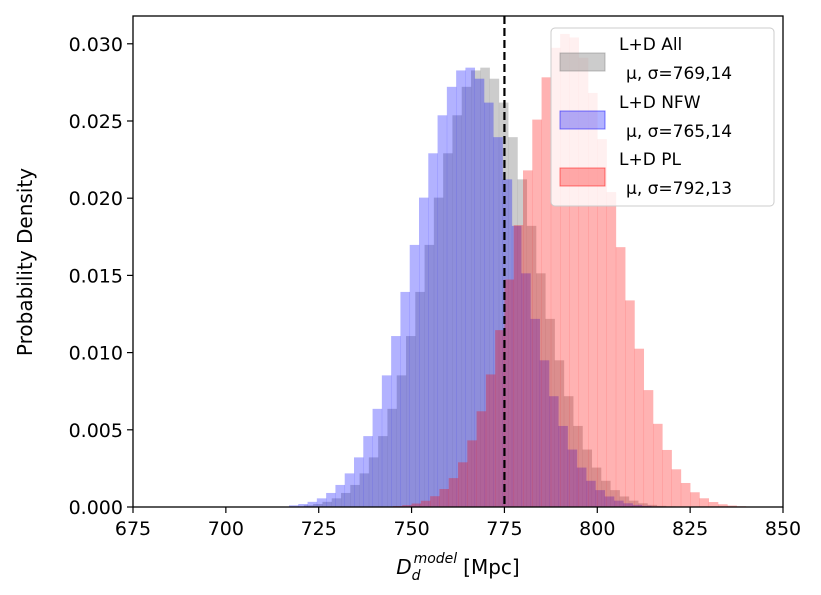 This screenshot has width=821, height=595. Describe the element at coordinates (96, 354) in the screenshot. I see `y-tick-label: 0.010` at that location.